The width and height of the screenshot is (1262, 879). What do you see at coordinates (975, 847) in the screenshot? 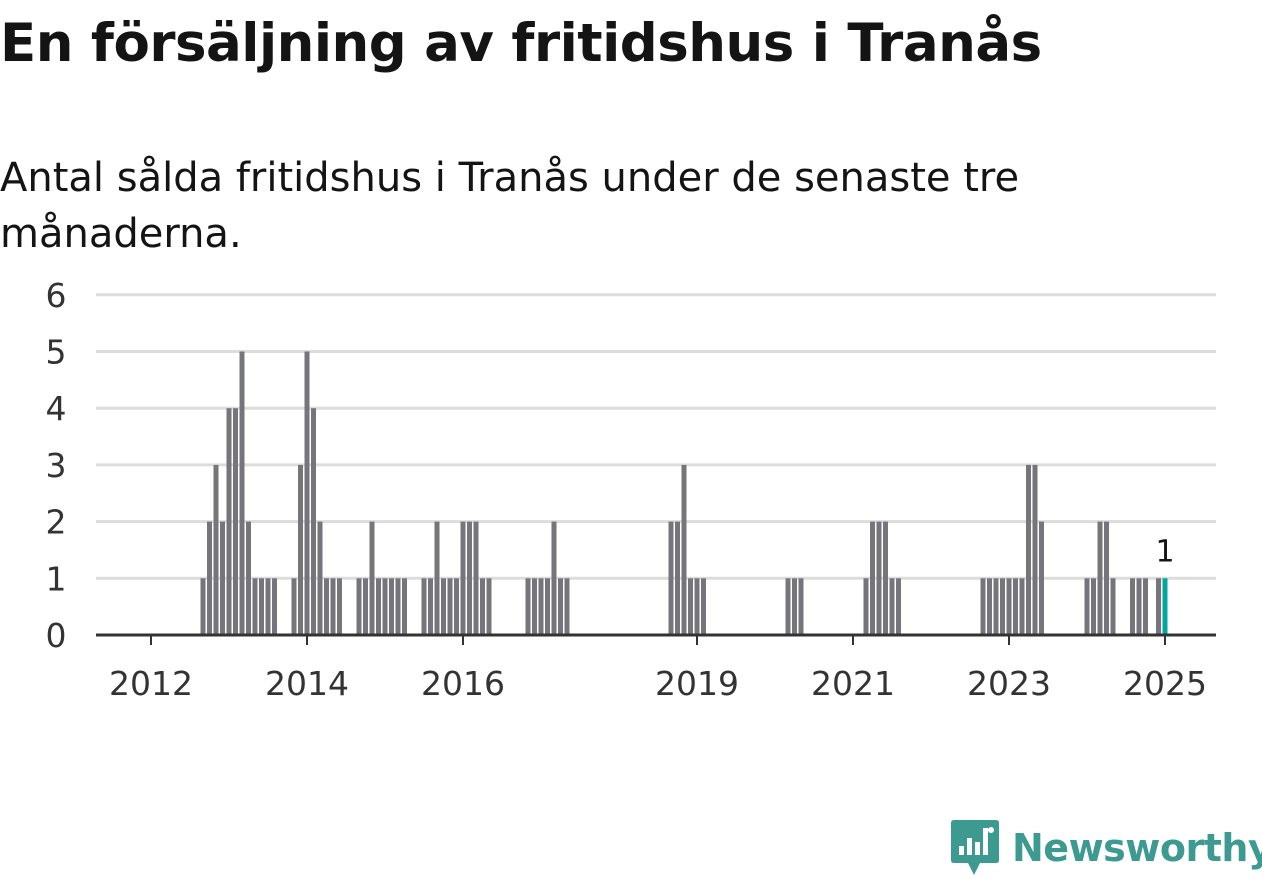
I see `newsworthy-logo-icon` at bounding box center [975, 847].